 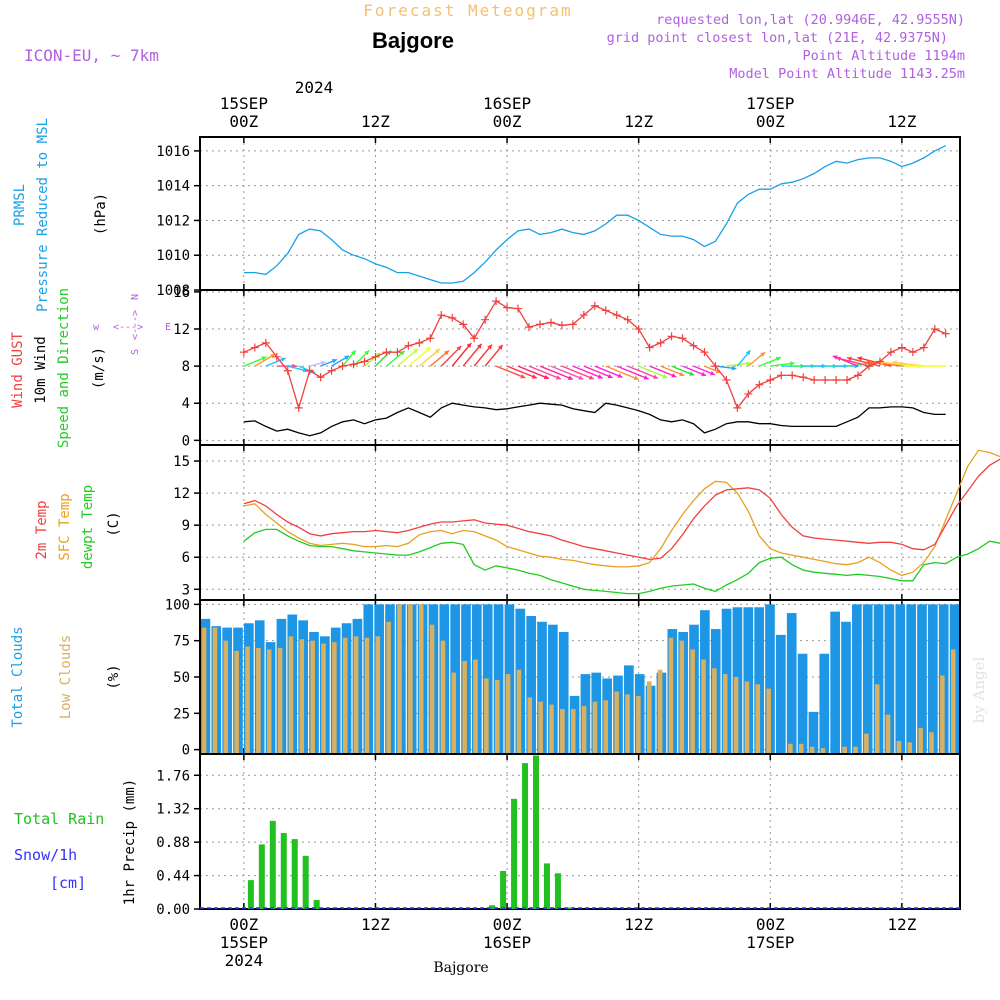 I want to click on clouds-unit: (%), so click(x=114, y=676).